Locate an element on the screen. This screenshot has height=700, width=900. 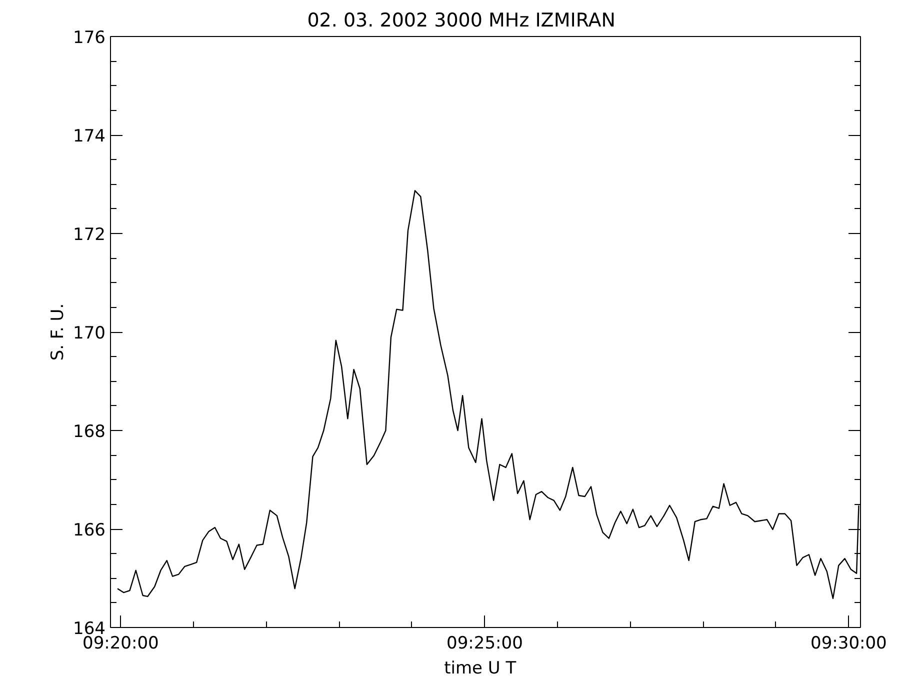
y-tick-label: 170 is located at coordinates (89, 334).